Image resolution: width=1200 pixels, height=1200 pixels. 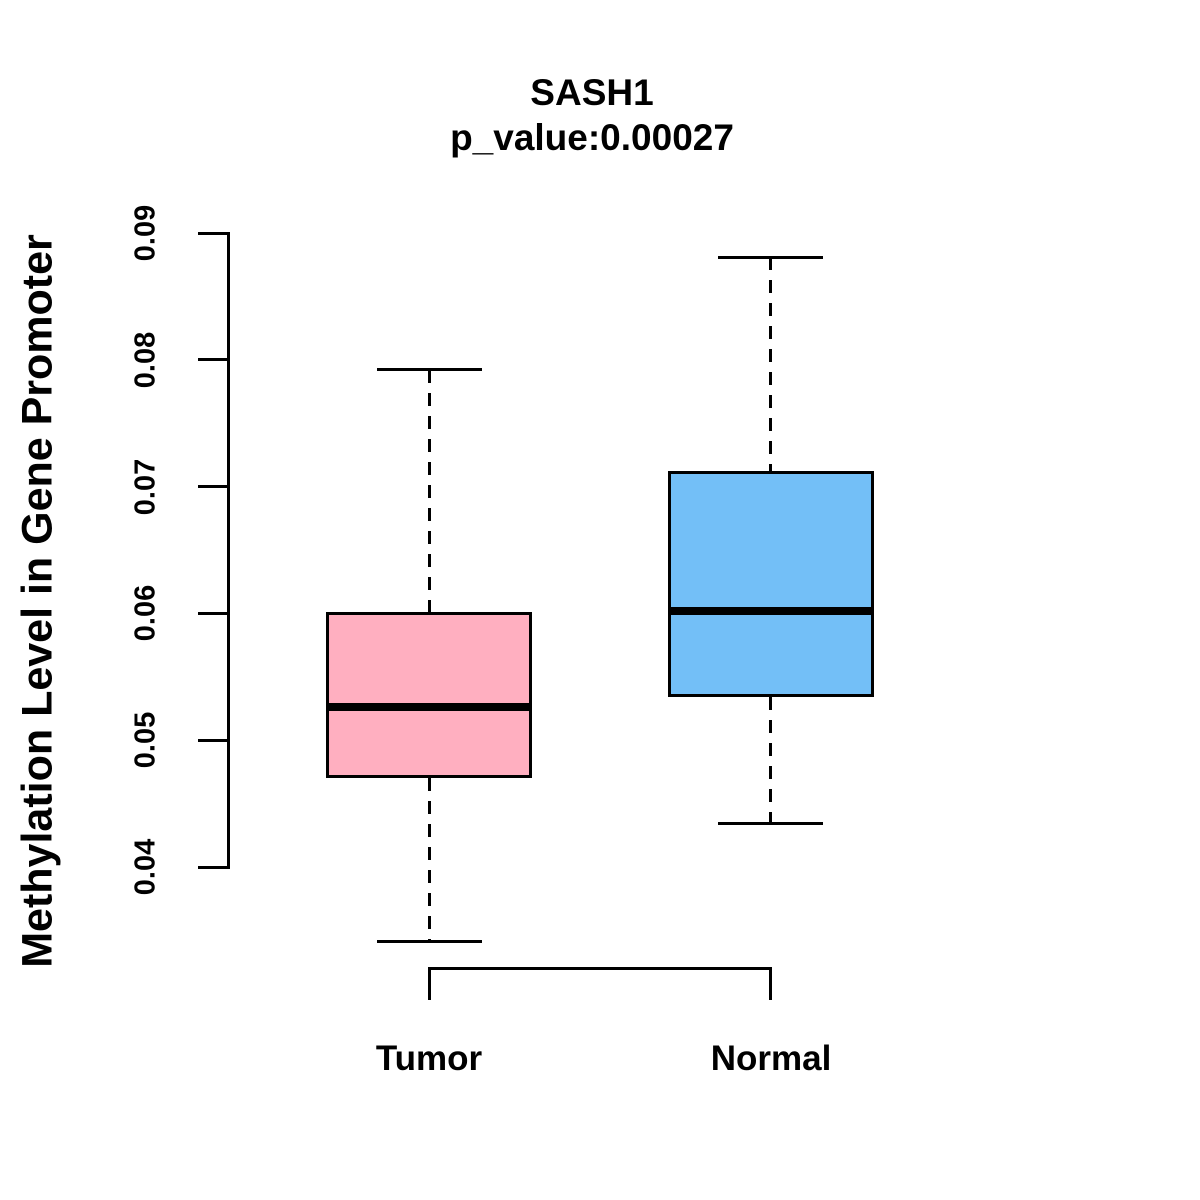 What do you see at coordinates (429, 942) in the screenshot?
I see `whisker-cap-lower-tumor` at bounding box center [429, 942].